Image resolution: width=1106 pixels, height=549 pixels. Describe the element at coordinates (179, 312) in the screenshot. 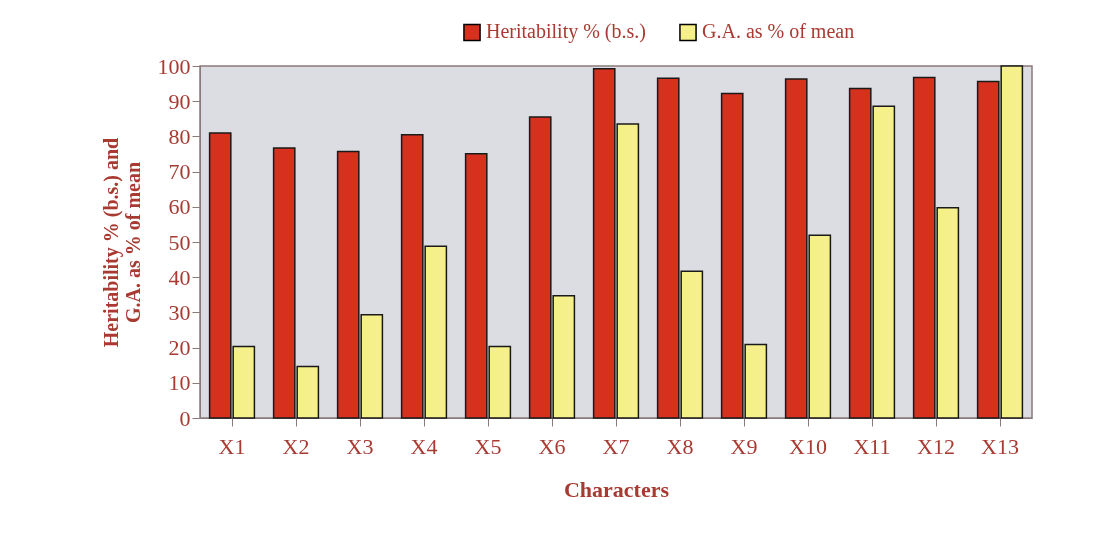

I see `y-tick-label: 30` at that location.